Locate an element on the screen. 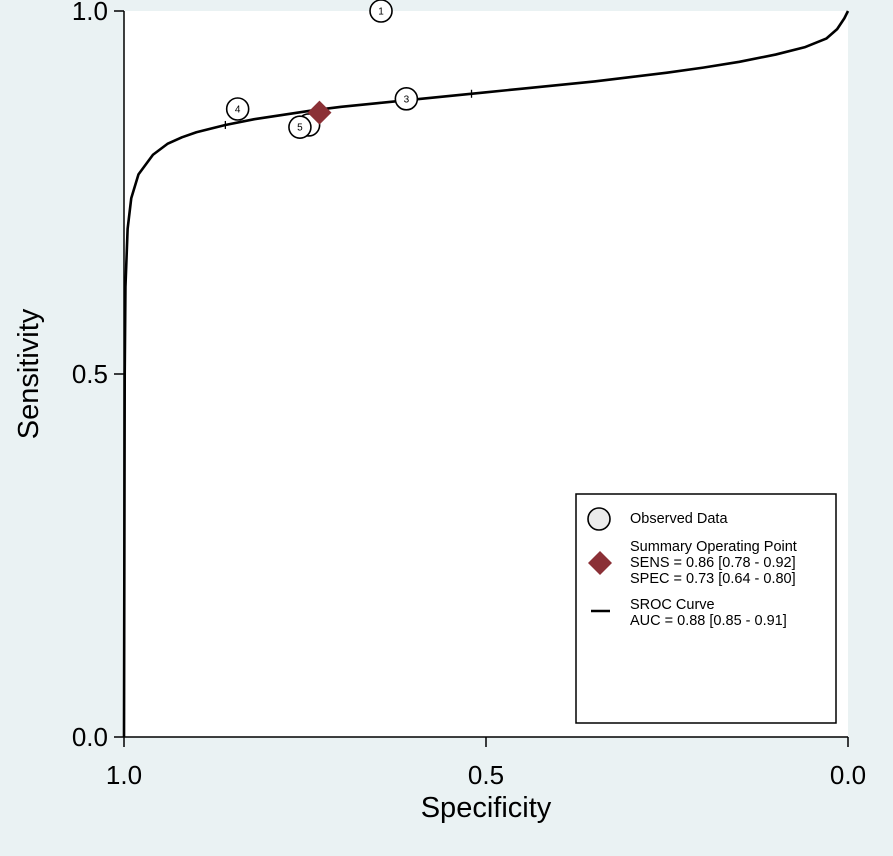  legend-entry-text: Summary Operating Point is located at coordinates (713, 547).